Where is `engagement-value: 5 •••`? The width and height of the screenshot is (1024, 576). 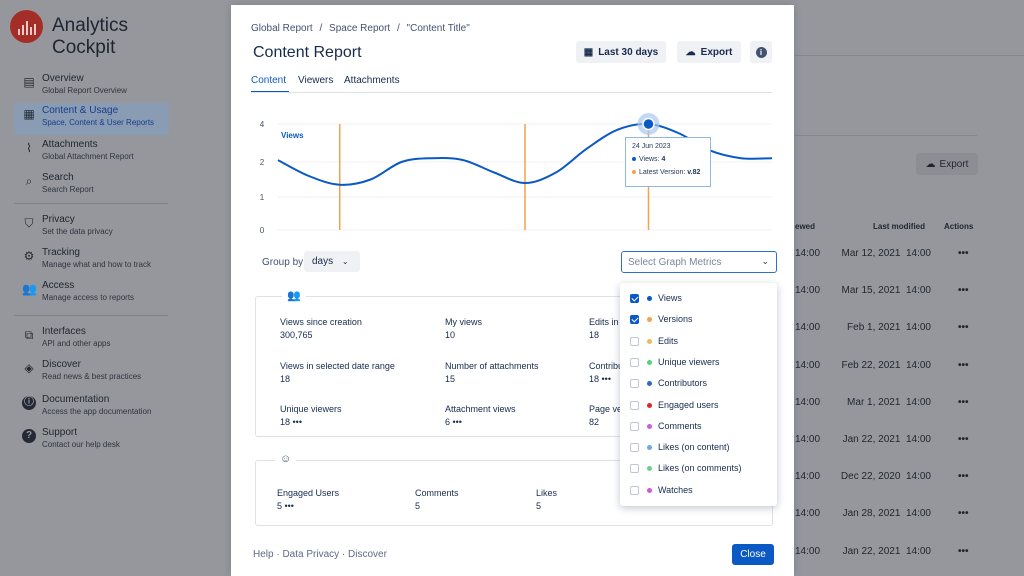
engagement-value: 5 ••• is located at coordinates (285, 506).